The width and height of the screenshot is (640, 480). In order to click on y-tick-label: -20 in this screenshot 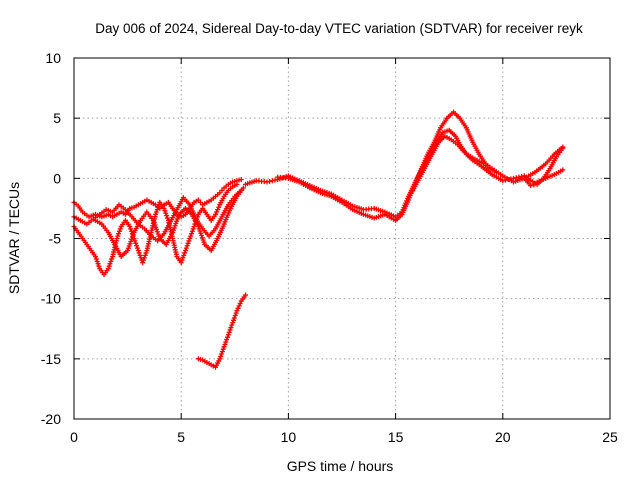, I will do `click(51, 419)`.